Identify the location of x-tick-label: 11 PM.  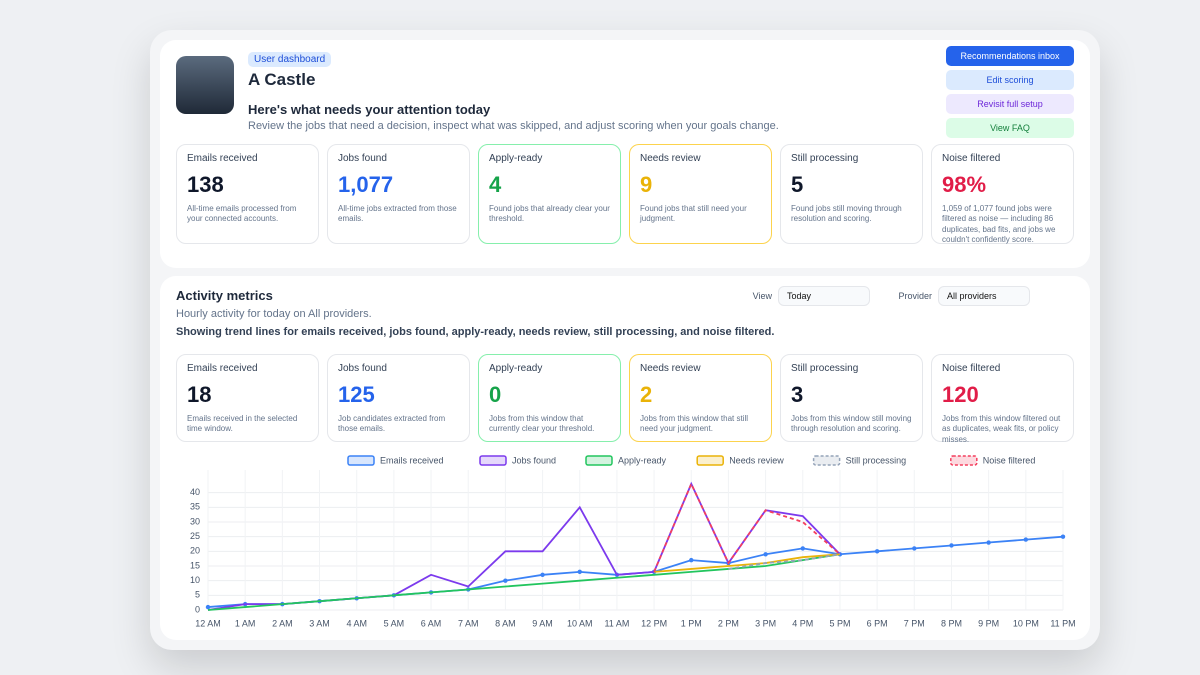
(1062, 623).